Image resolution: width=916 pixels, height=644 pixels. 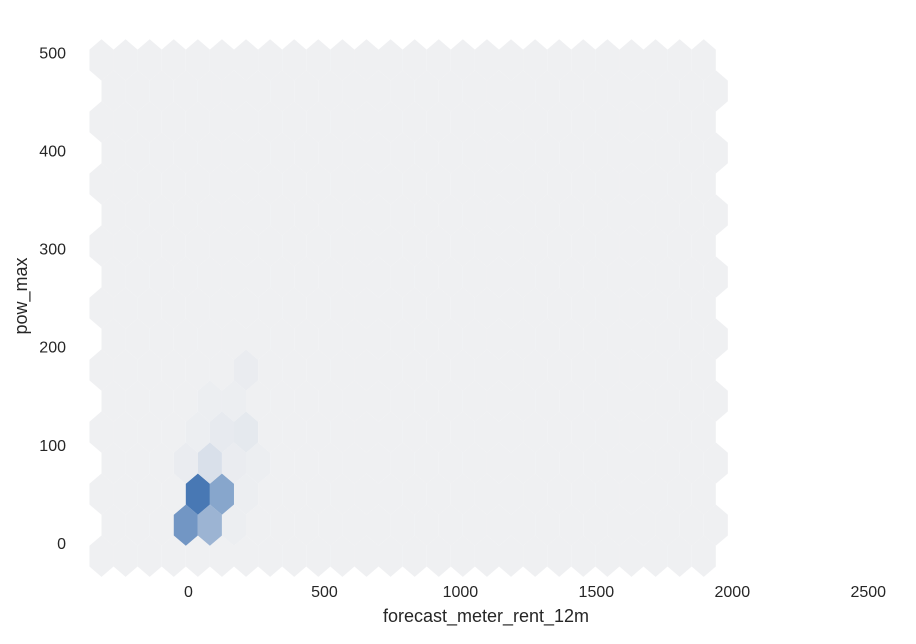 What do you see at coordinates (61, 544) in the screenshot?
I see `y-tick-label: 0` at bounding box center [61, 544].